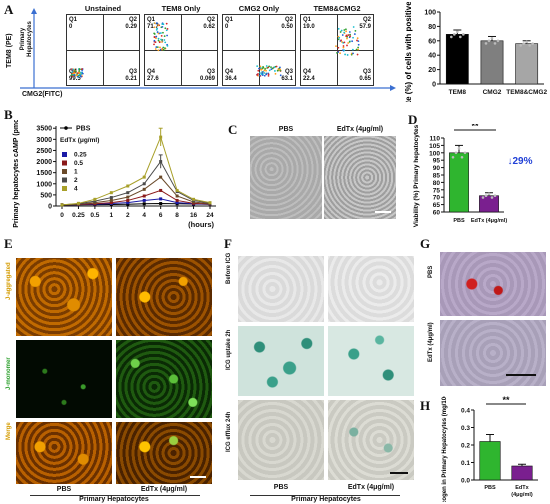 This screenshot has width=550, height=504. What do you see at coordinates (371, 361) in the screenshot?
I see `f-image-edtx-uptake` at bounding box center [371, 361].